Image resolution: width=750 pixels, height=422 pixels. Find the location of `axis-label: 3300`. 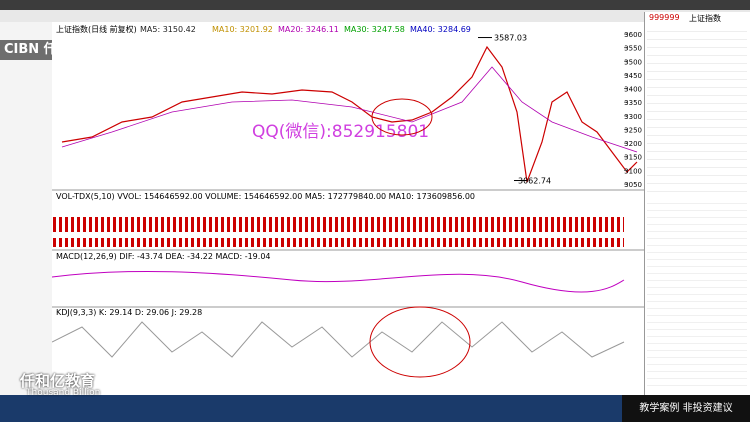

axis-label: 3300 is located at coordinates (633, 117).